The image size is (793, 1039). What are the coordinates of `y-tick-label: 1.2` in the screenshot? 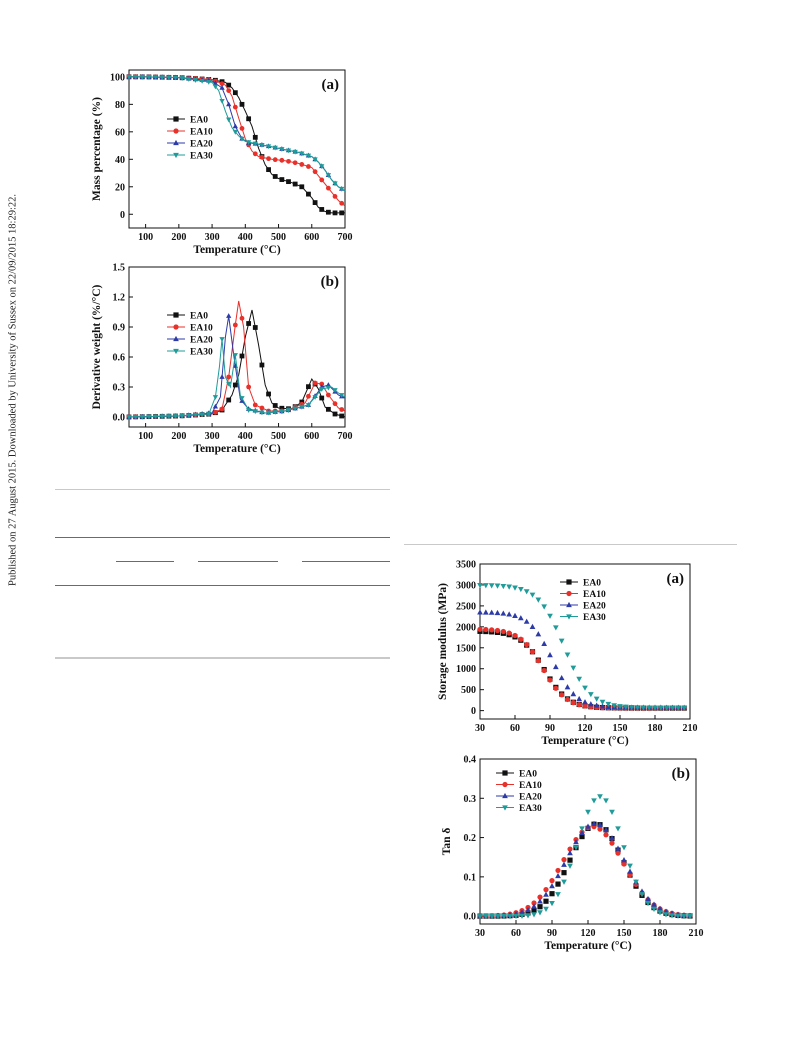 It's located at (119, 298).